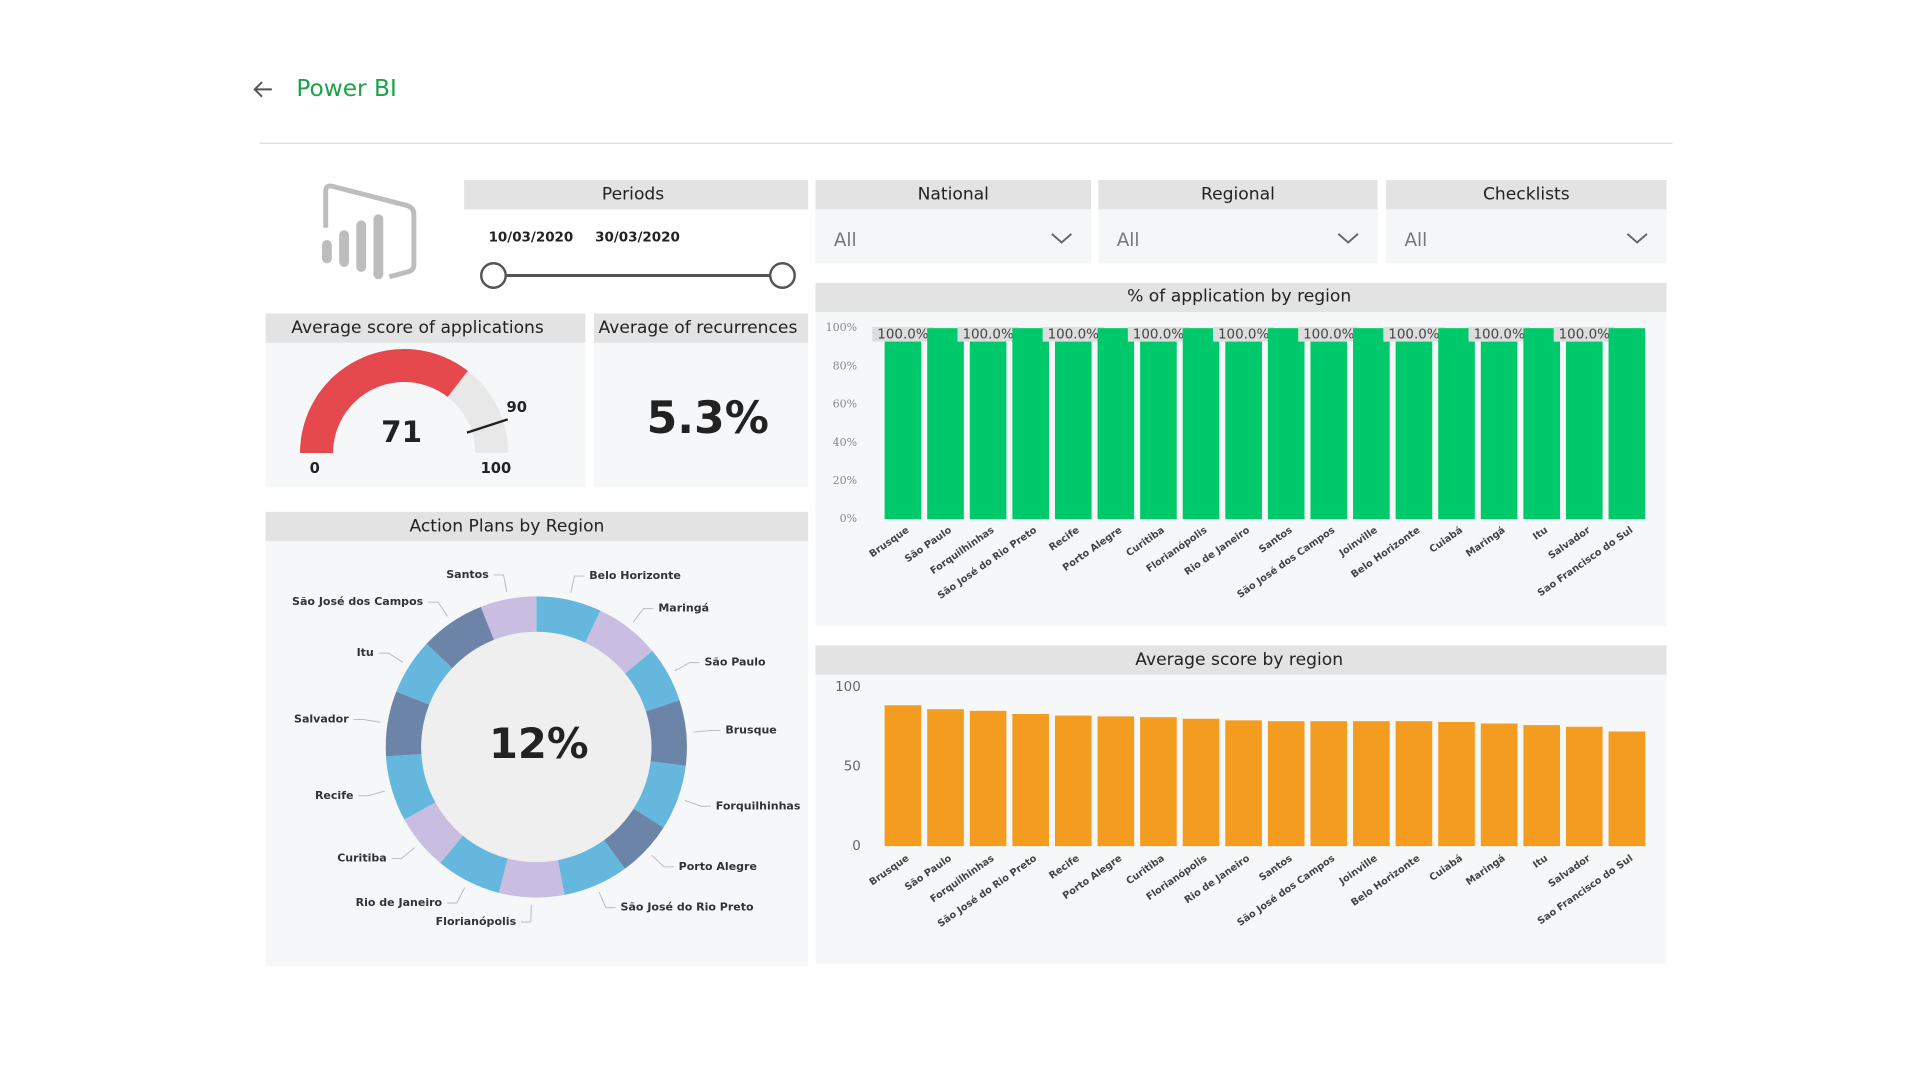 This screenshot has width=1920, height=1080. Describe the element at coordinates (1241, 660) in the screenshot. I see `panel-header` at that location.